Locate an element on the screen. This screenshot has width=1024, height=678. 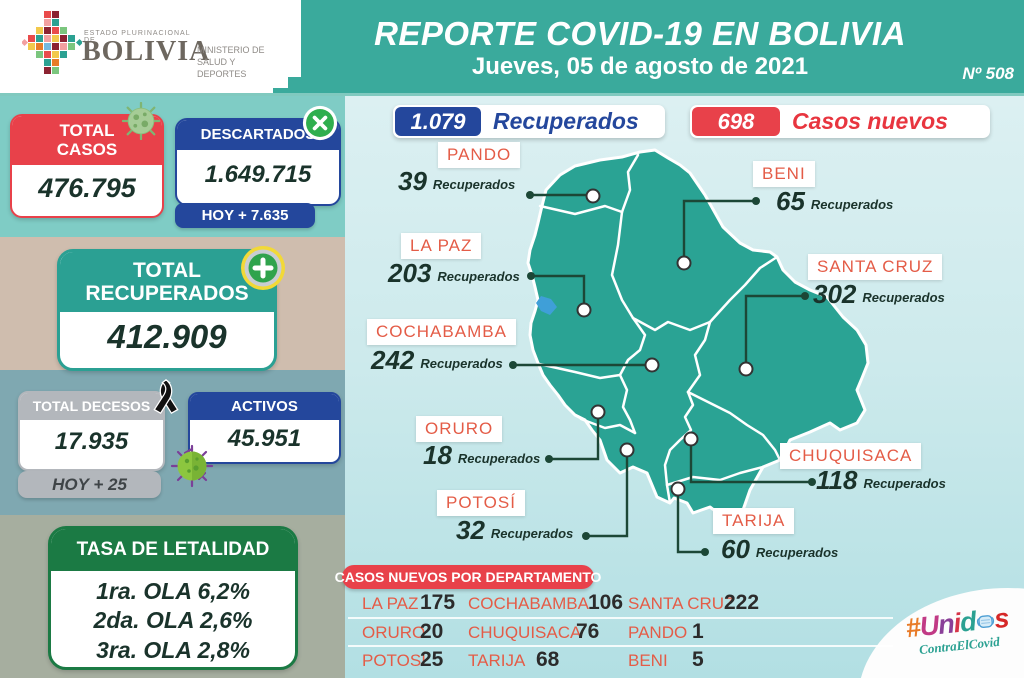
table-cell-value: 76 is located at coordinates (588, 631).